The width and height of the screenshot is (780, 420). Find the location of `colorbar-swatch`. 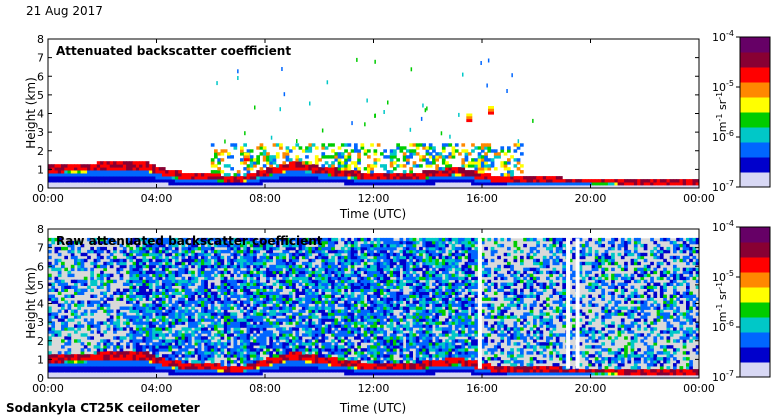

colorbar-swatch is located at coordinates (755, 71).